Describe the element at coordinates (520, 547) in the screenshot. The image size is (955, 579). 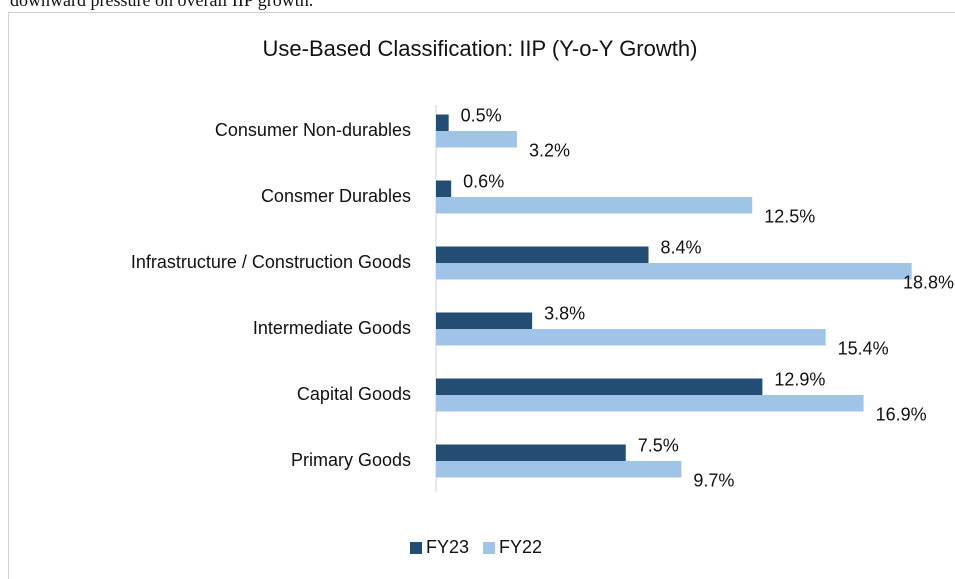
I see `legend-label: FY22` at that location.